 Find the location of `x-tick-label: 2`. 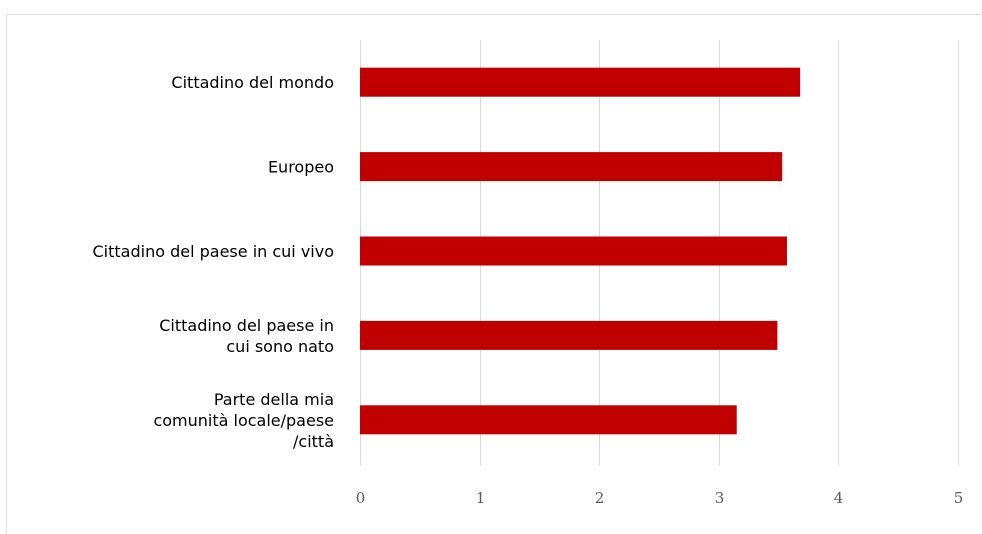

x-tick-label: 2 is located at coordinates (600, 498).